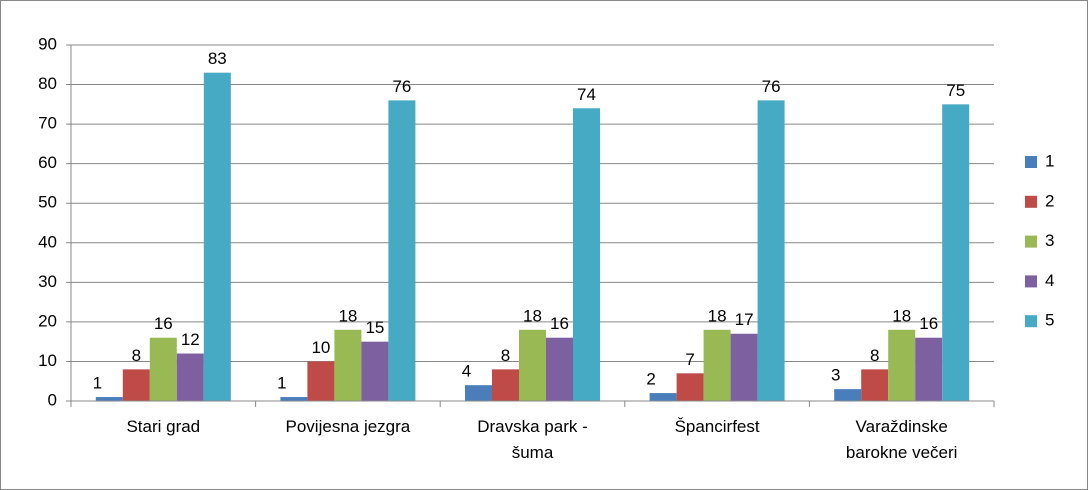  I want to click on x-tick-label: Dravska park - šuma, so click(532, 439).